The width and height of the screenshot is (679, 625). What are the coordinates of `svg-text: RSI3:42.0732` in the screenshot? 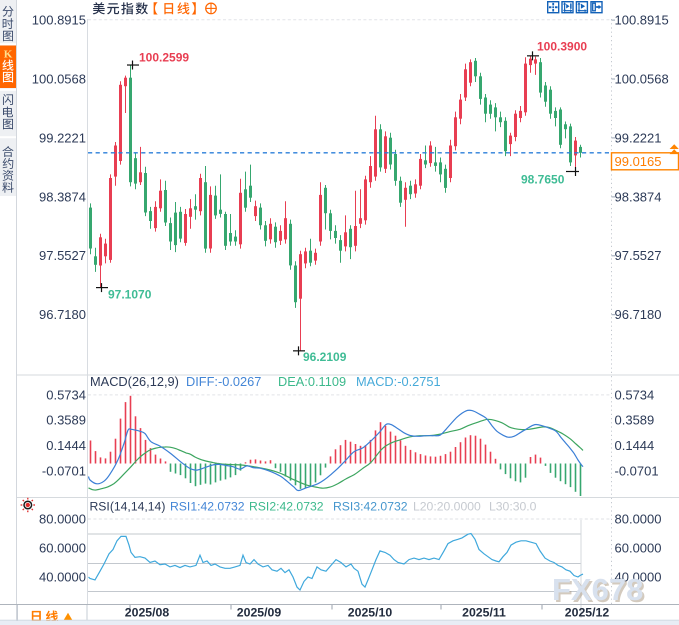 It's located at (370, 507).